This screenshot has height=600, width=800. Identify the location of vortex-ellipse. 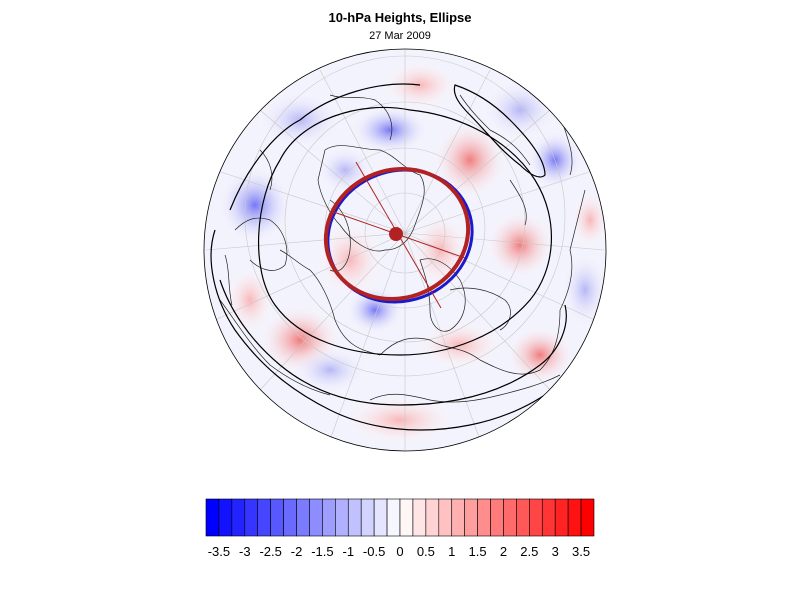
(398, 235).